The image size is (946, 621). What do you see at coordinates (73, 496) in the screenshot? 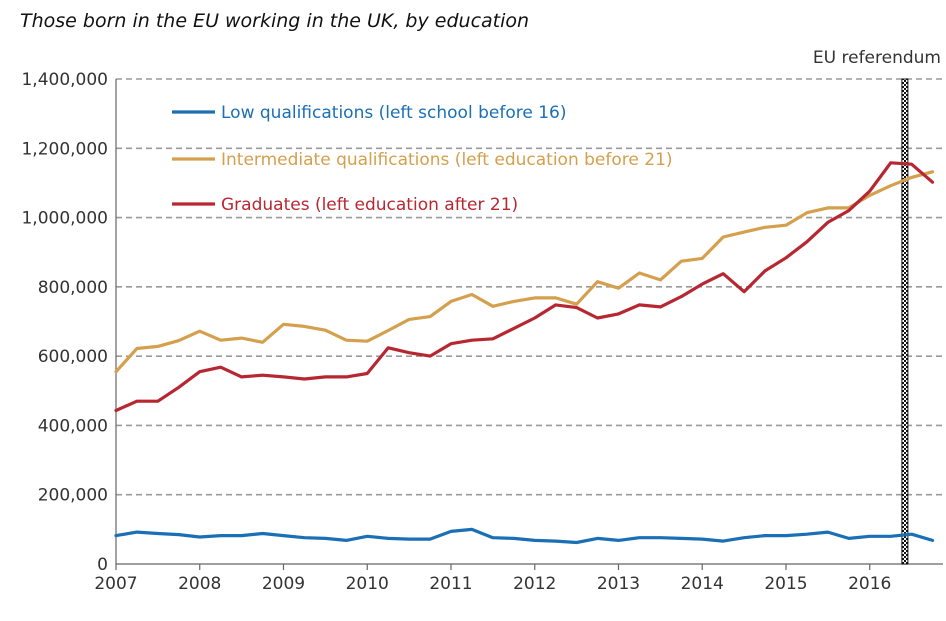
I see `y-tick-label: 200,000` at bounding box center [73, 496].